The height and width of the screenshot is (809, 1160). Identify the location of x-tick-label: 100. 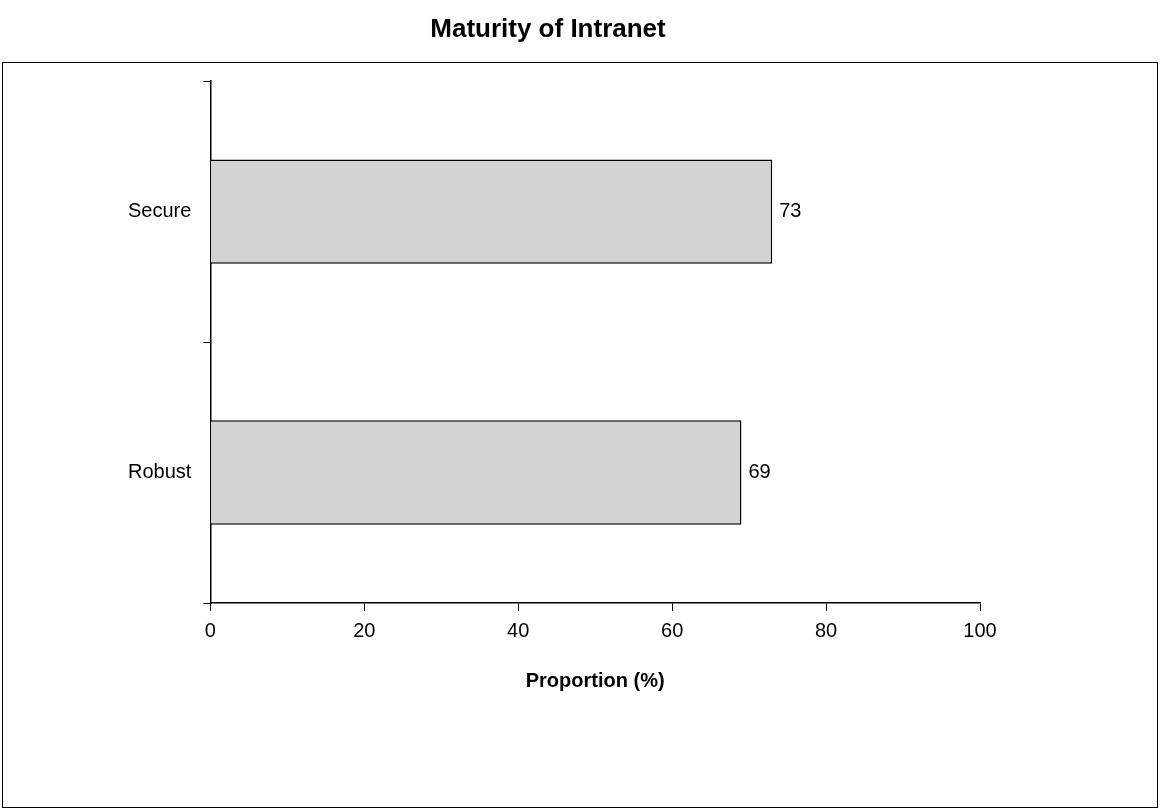
(980, 629).